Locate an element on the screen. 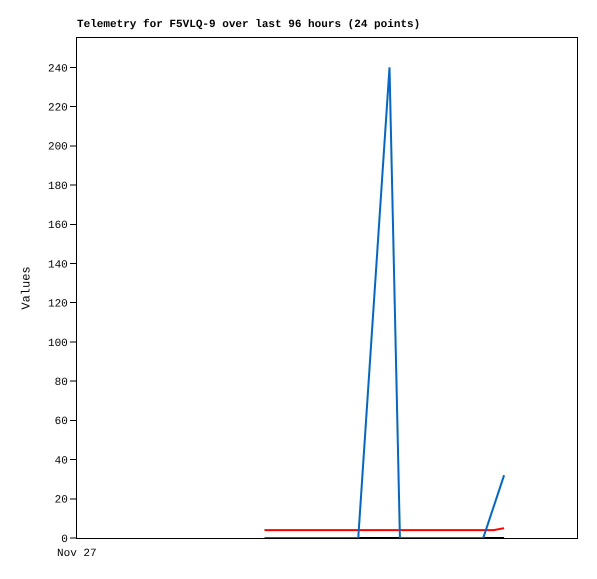  y-axis-title: Values is located at coordinates (26, 288).